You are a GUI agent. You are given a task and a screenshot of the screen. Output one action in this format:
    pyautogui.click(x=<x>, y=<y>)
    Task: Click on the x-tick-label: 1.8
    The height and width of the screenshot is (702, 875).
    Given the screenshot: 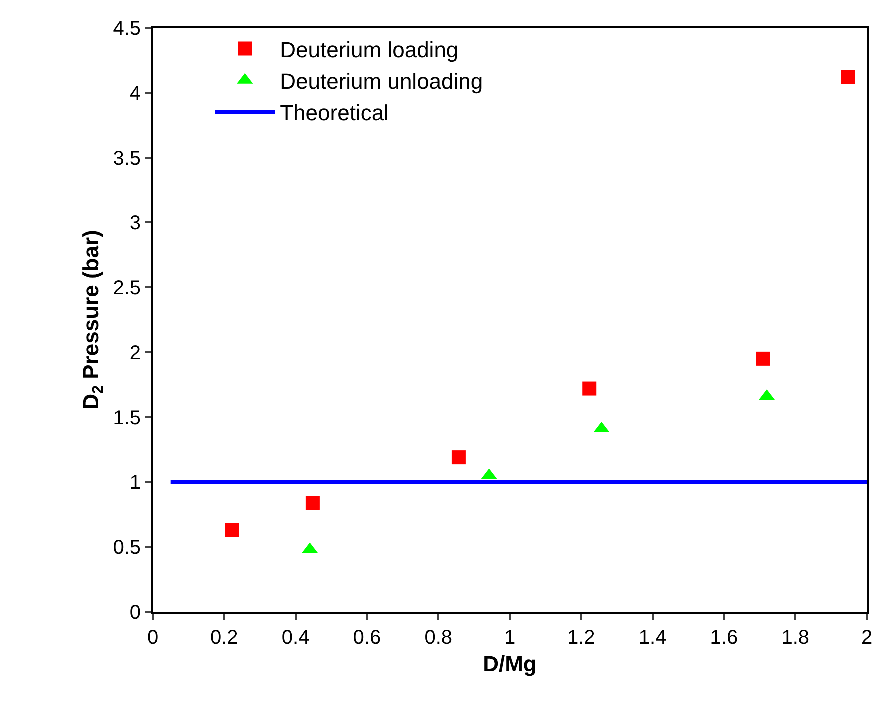 What is the action you would take?
    pyautogui.click(x=796, y=638)
    